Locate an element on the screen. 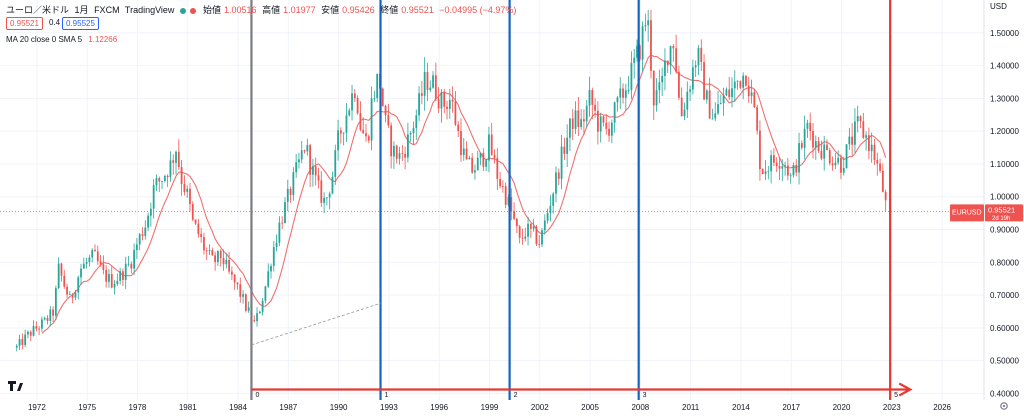 This screenshot has height=419, width=1024. last-price-value: 0.95521 is located at coordinates (1001, 209).